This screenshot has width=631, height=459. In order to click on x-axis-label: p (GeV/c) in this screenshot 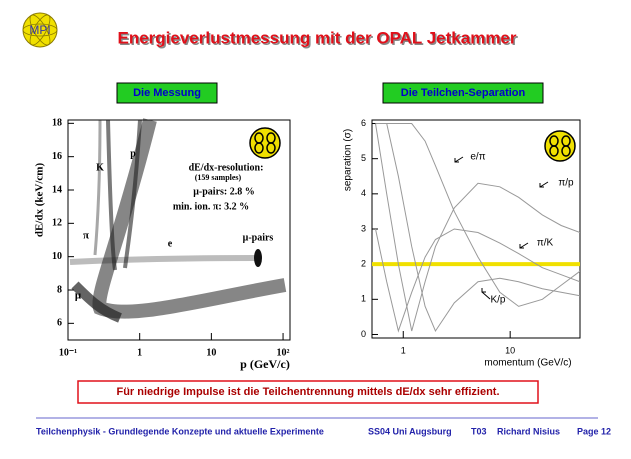, I will do `click(265, 364)`.